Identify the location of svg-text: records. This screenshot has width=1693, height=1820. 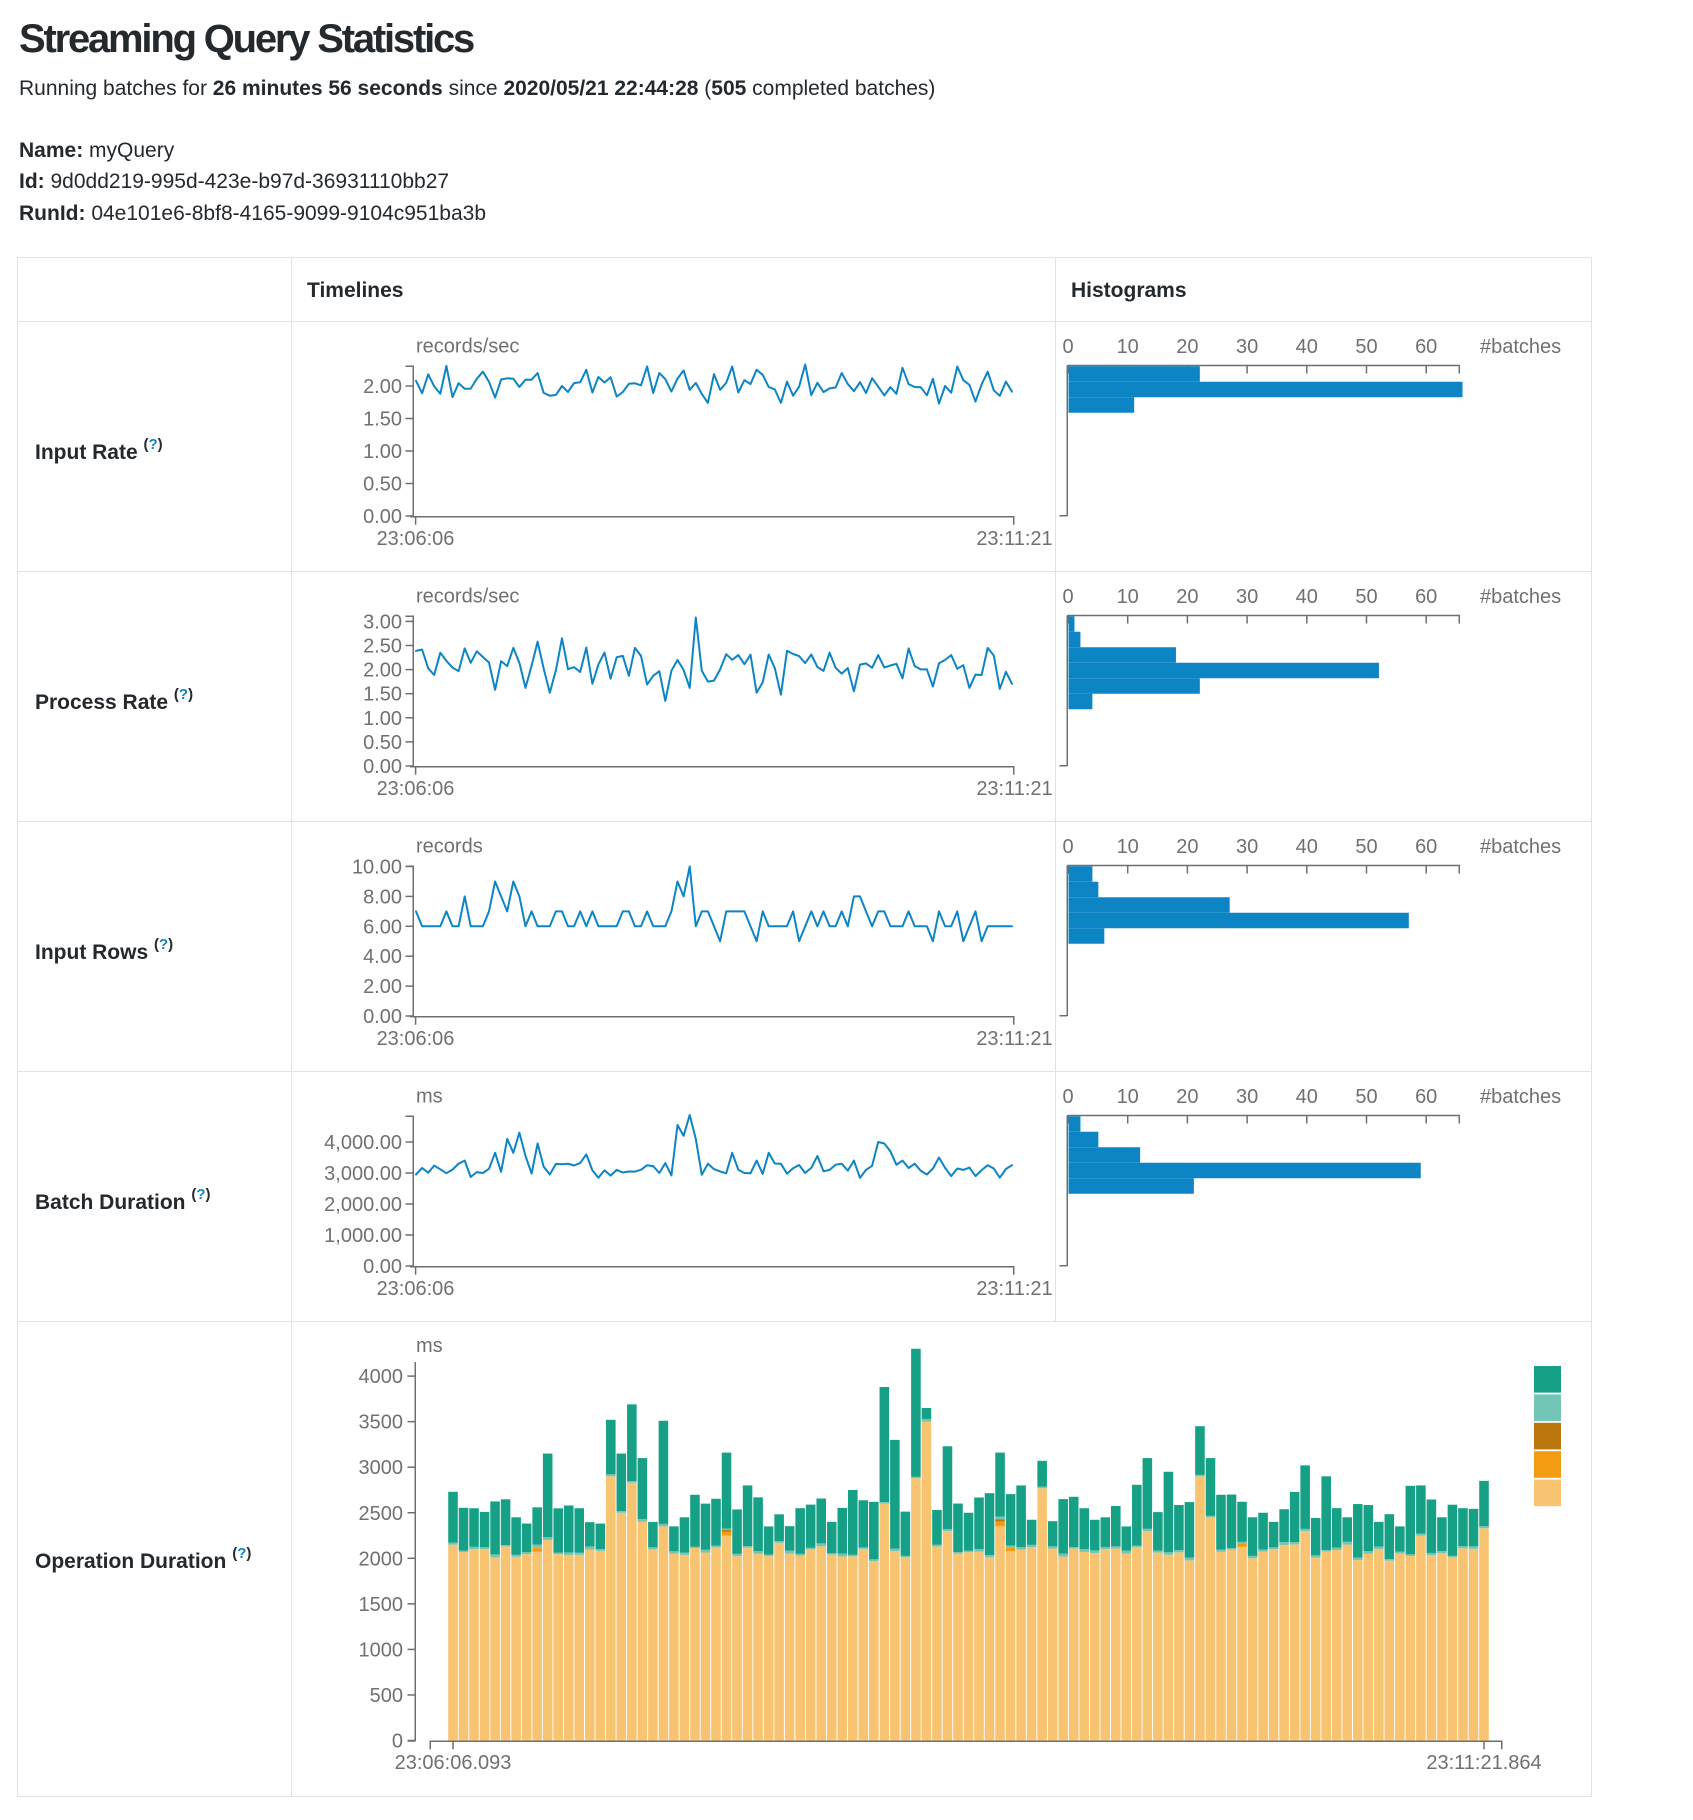
(449, 847).